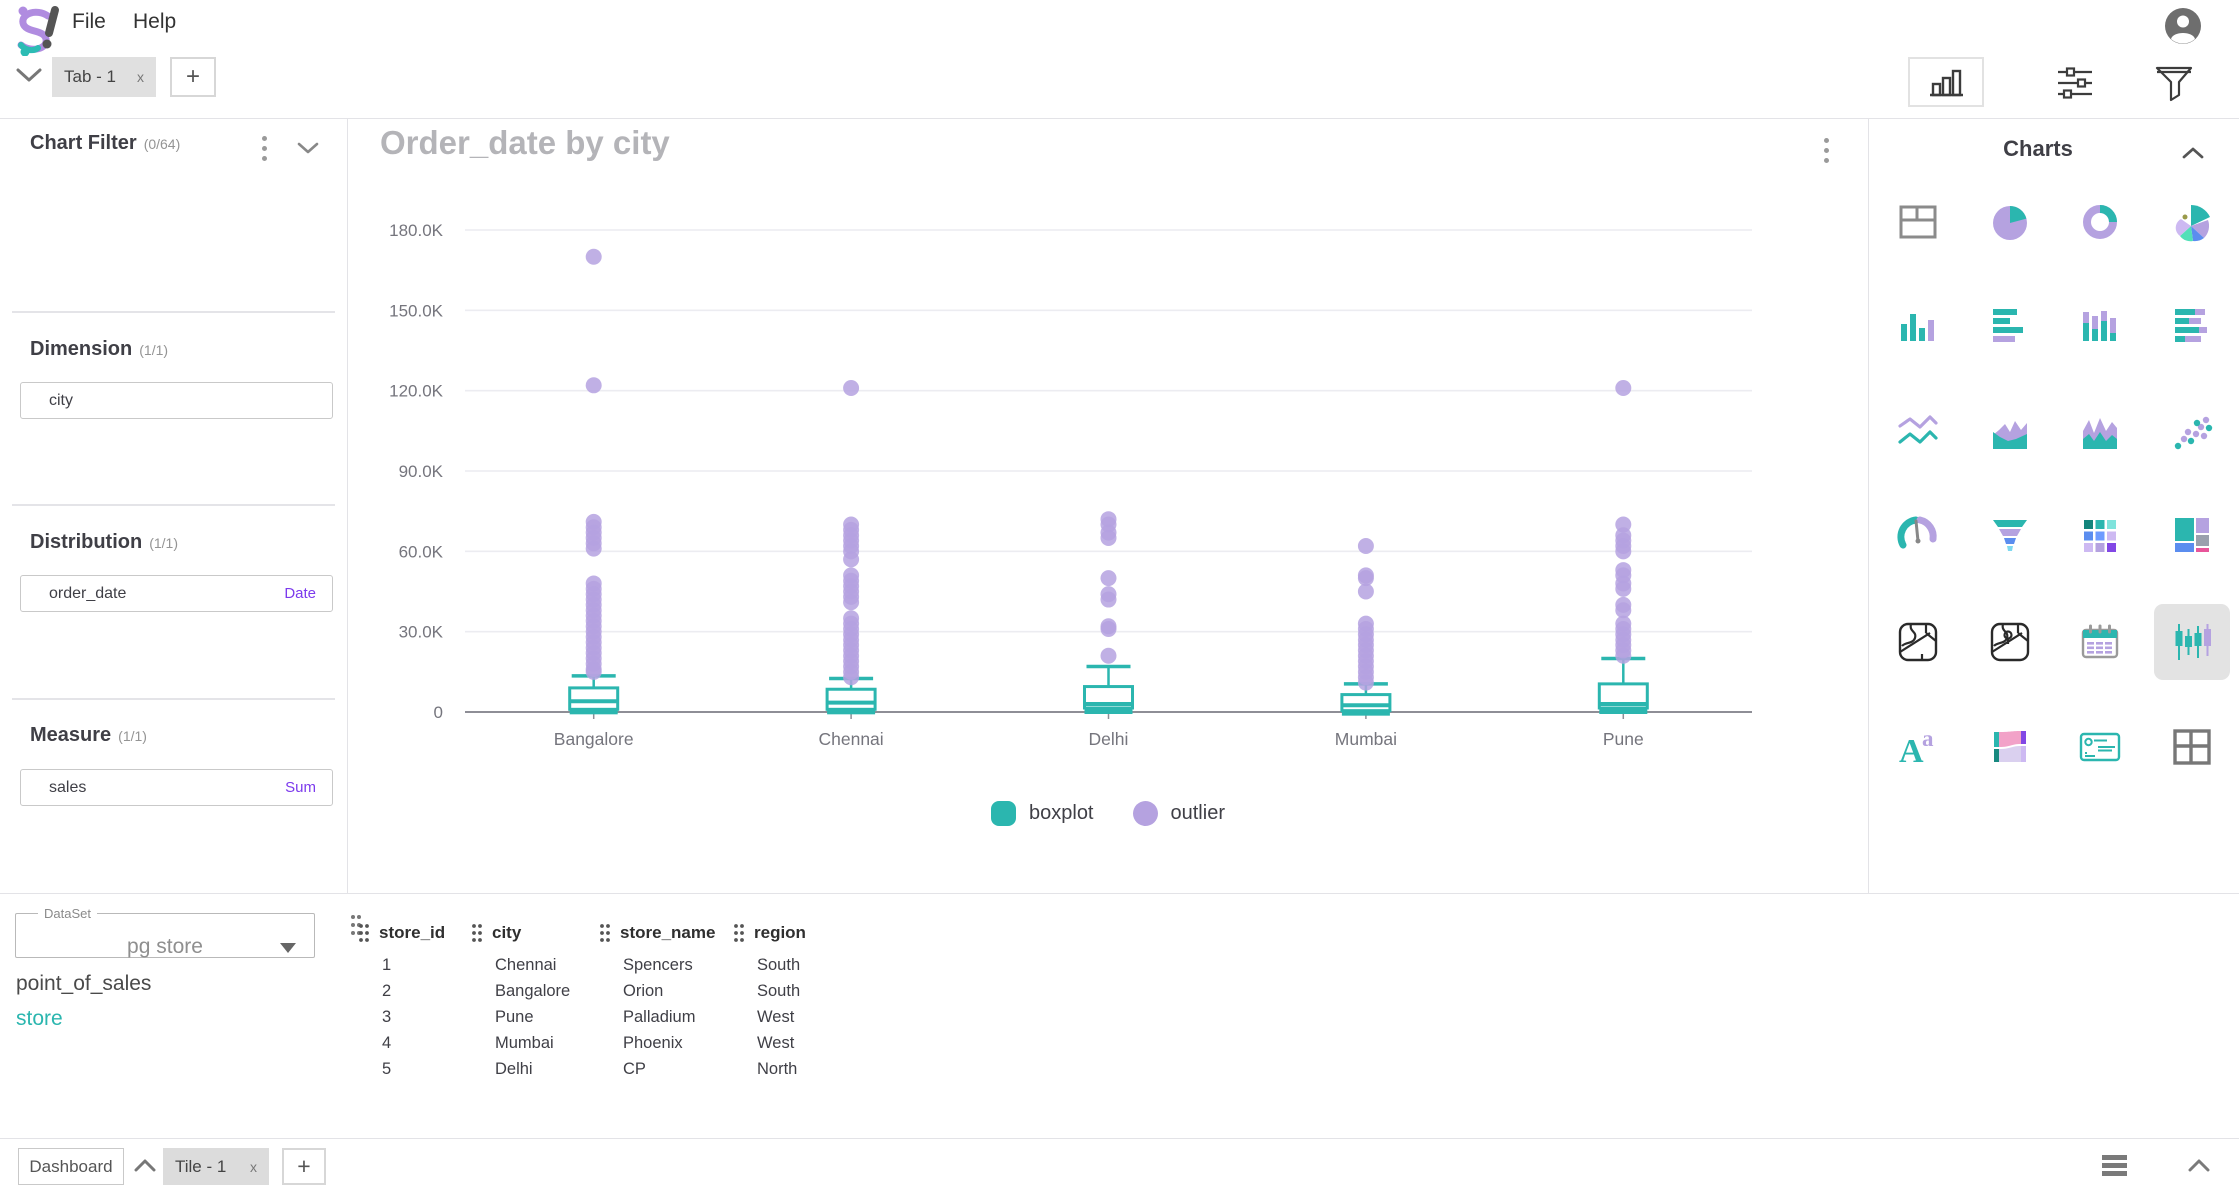 The image size is (2239, 1197). I want to click on menu-help: Help, so click(155, 21).